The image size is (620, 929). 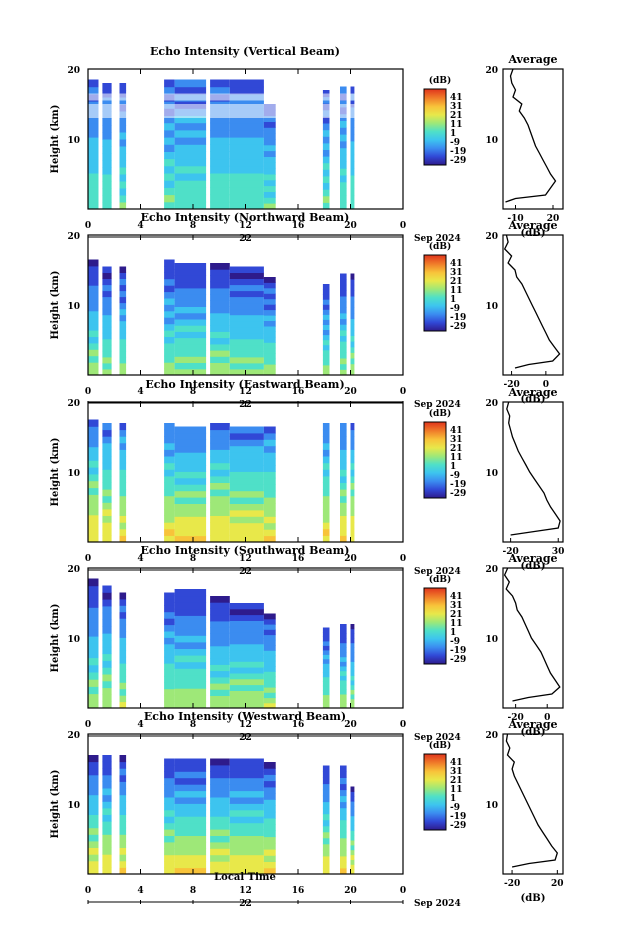 What do you see at coordinates (88, 226) in the screenshot?
I see `x-tick-label: 0` at bounding box center [88, 226].